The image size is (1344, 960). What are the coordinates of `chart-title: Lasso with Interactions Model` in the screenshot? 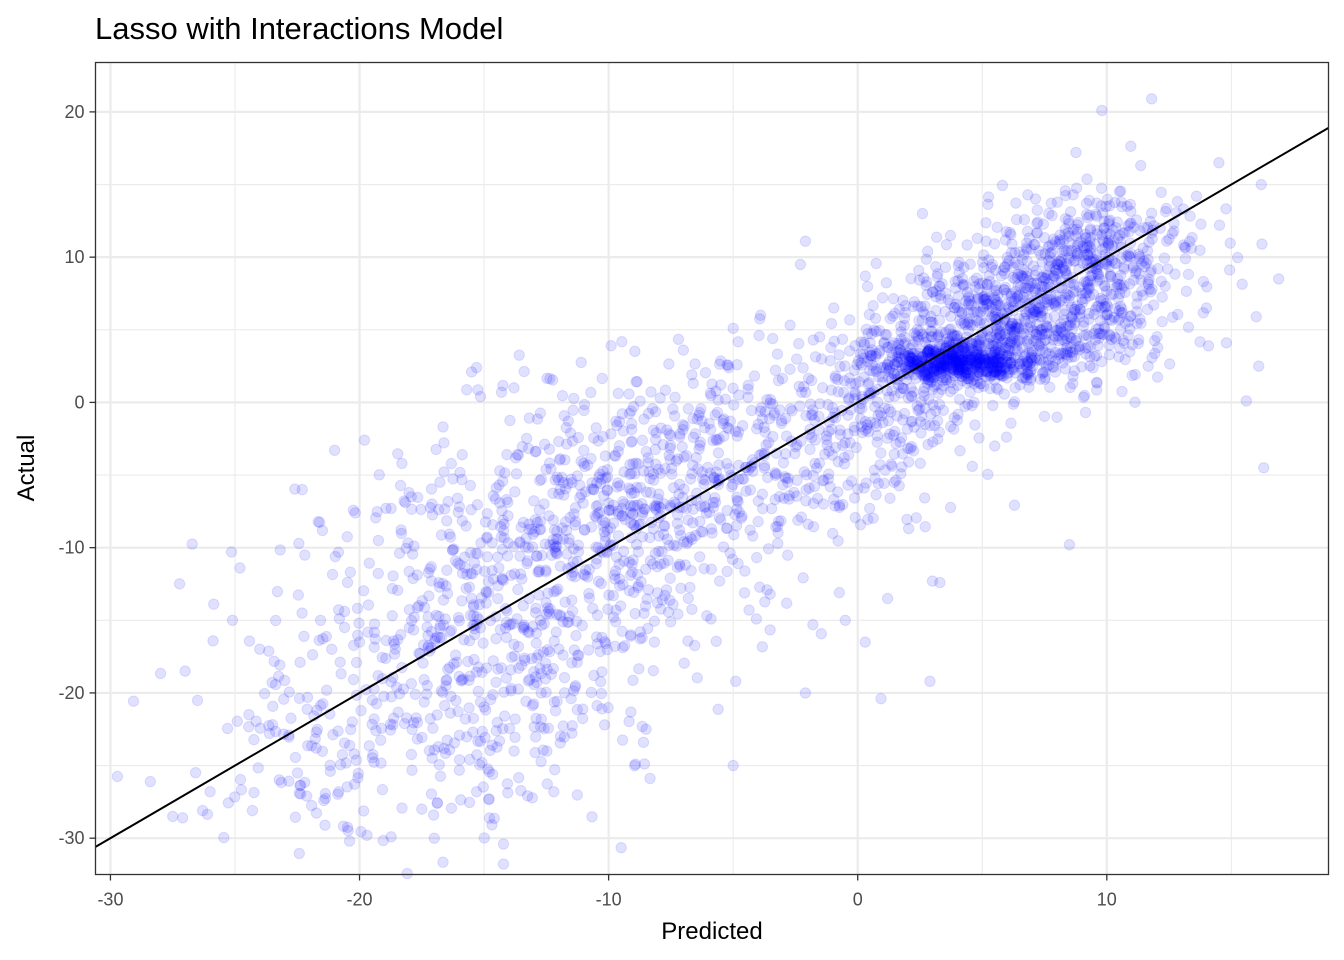 It's located at (299, 28).